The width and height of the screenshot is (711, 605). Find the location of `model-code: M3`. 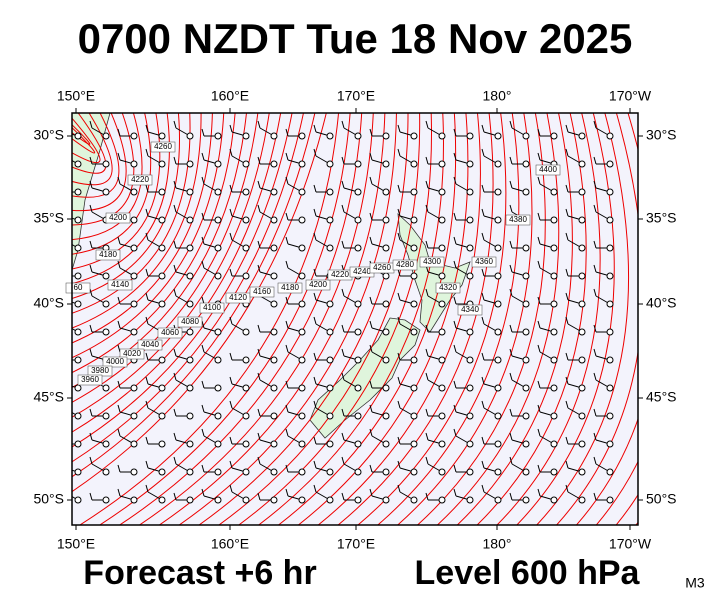

model-code: M3 is located at coordinates (695, 583).